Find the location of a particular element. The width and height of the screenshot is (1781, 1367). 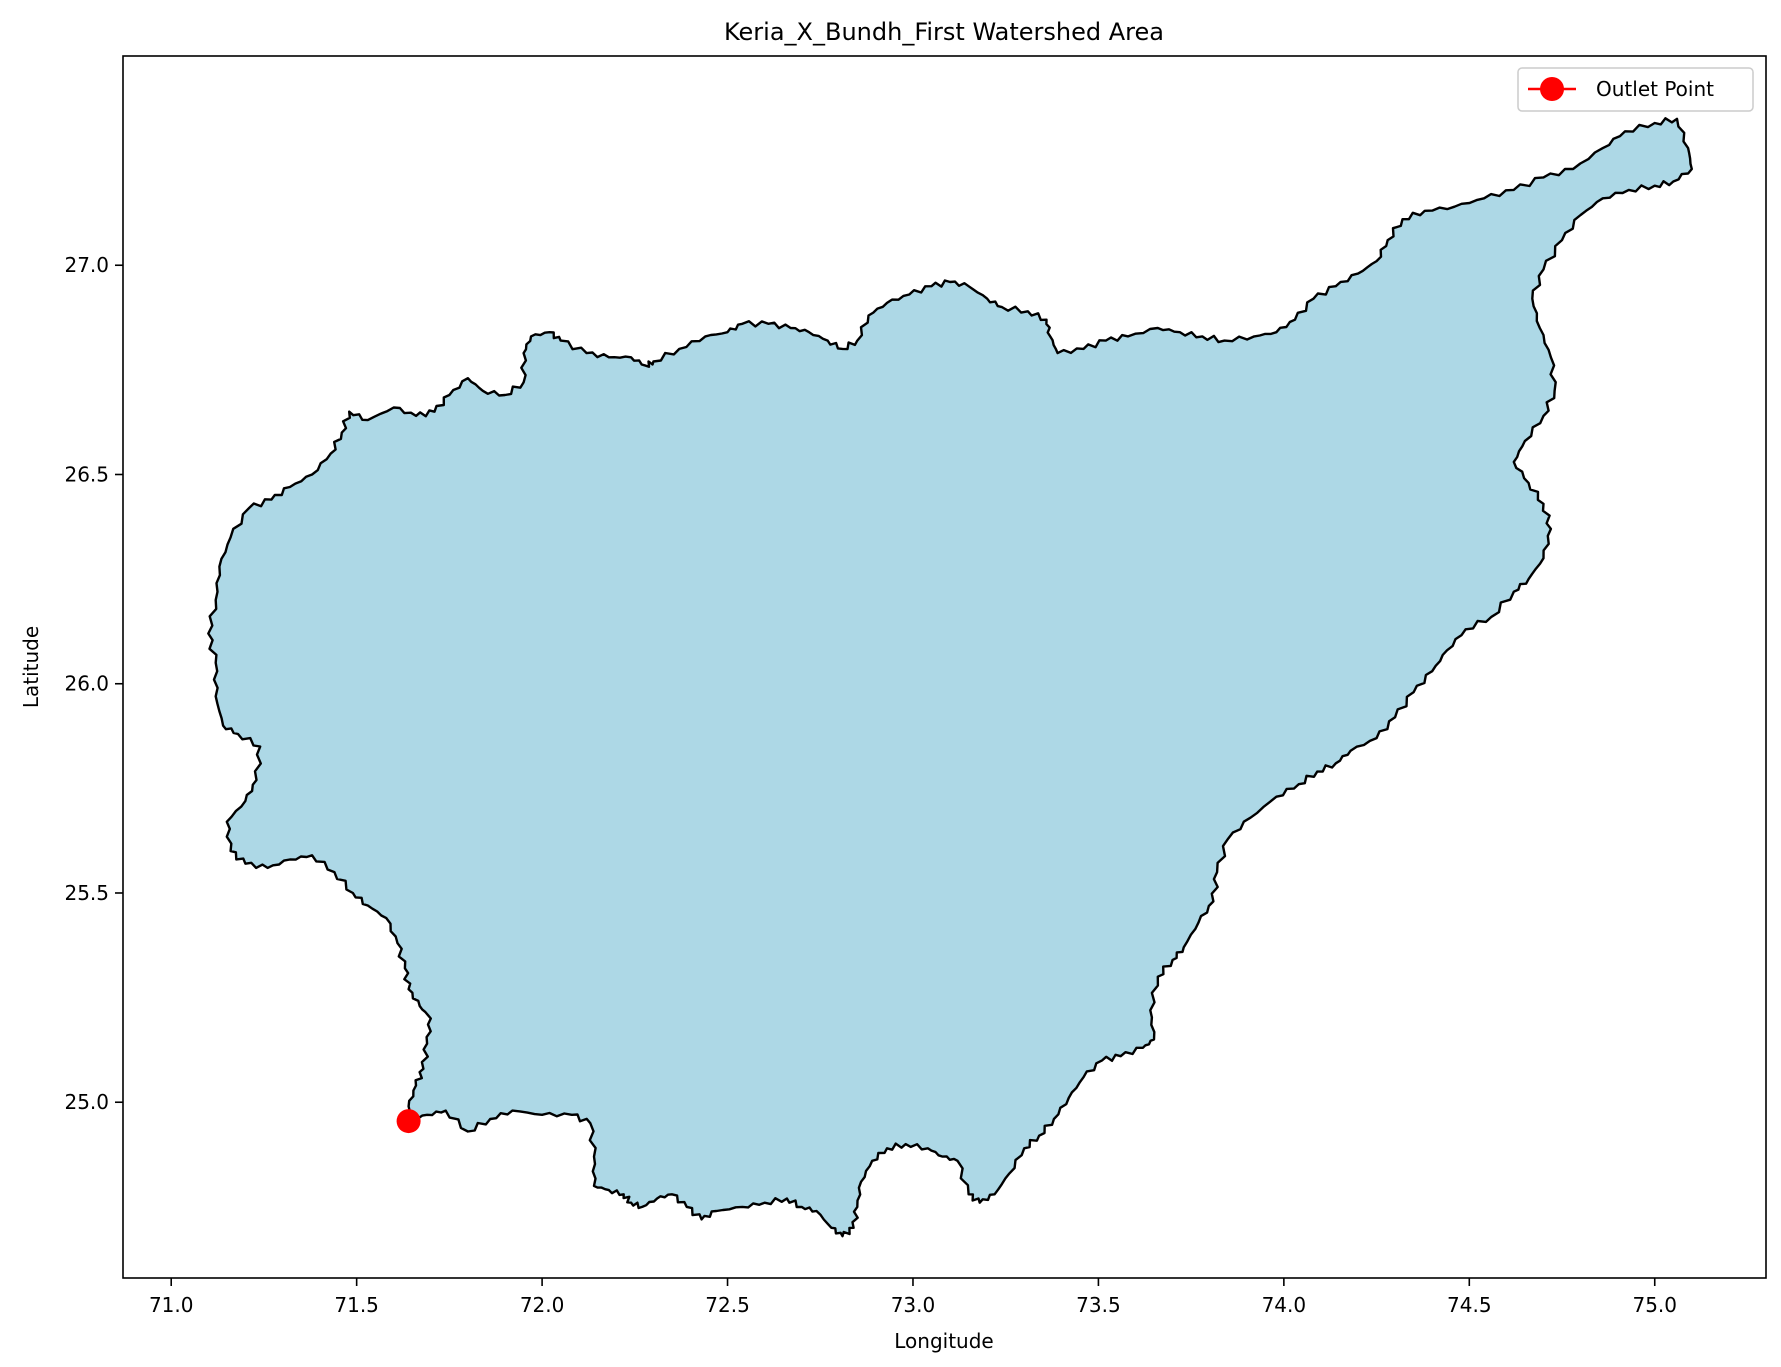

x-axis-label: Longitude is located at coordinates (943, 1341).